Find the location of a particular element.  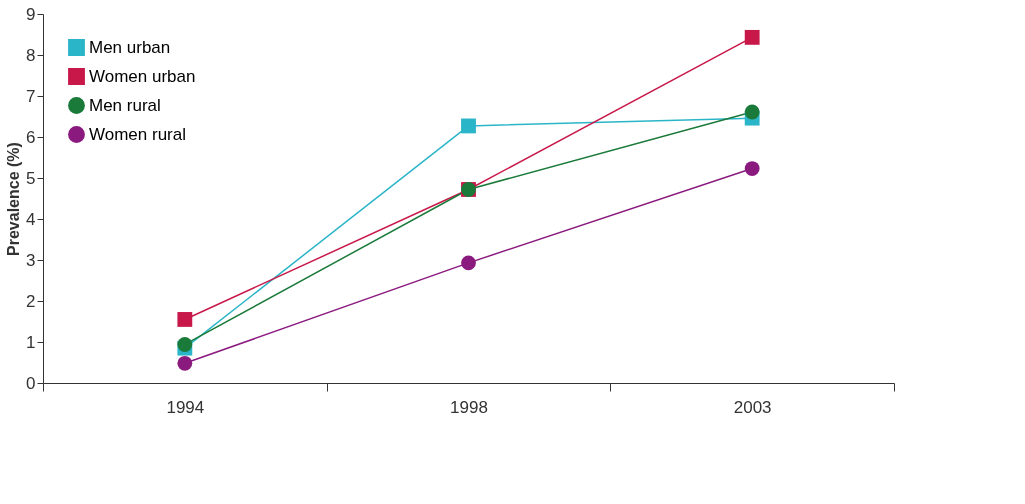

y-tick-label: 3 is located at coordinates (31, 260).